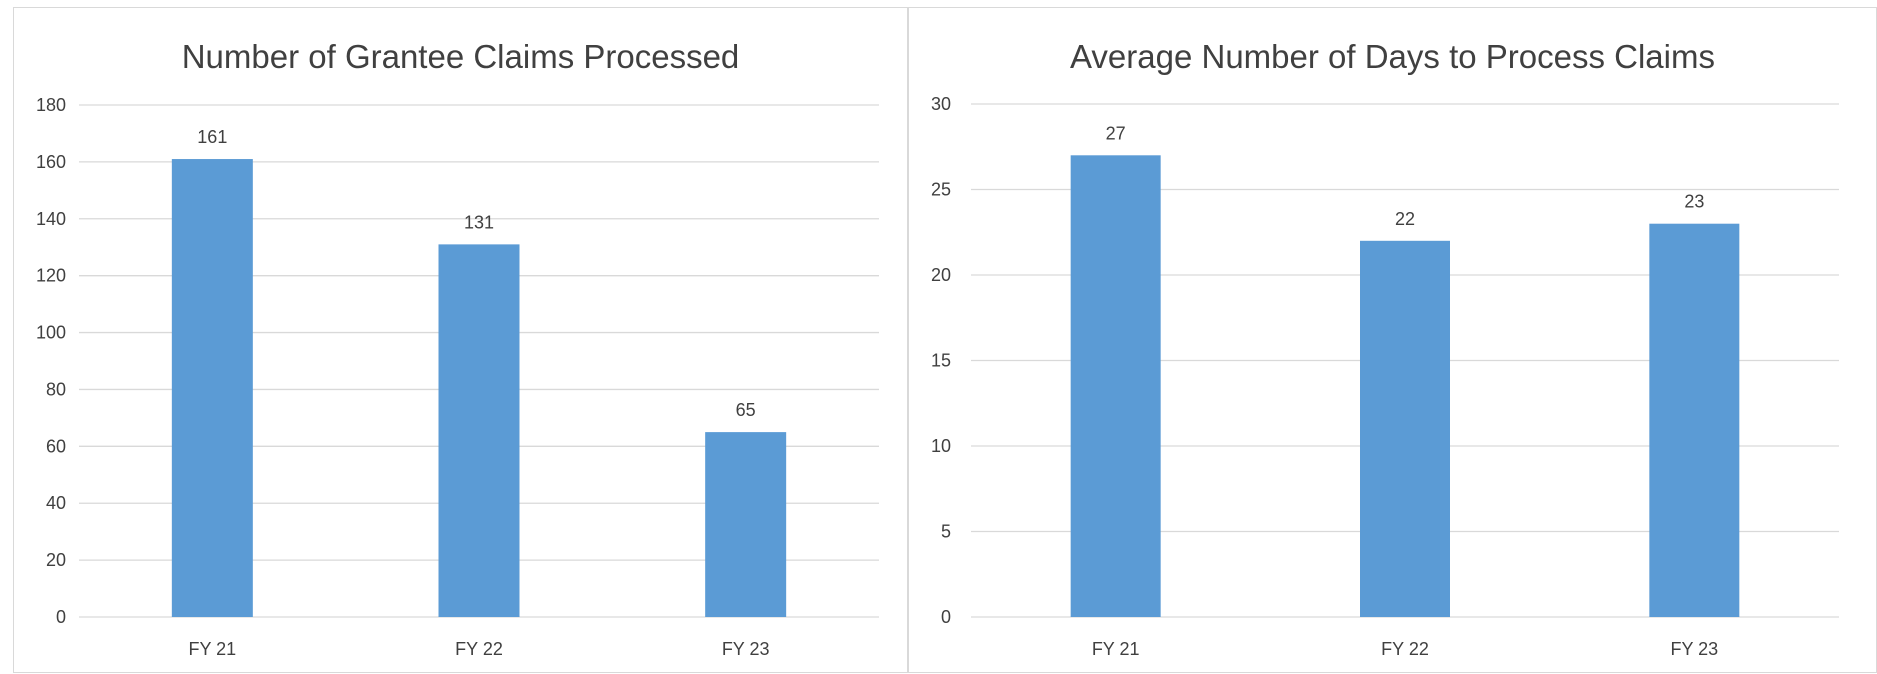 Image resolution: width=1877 pixels, height=674 pixels. I want to click on data-label: 23, so click(1694, 202).